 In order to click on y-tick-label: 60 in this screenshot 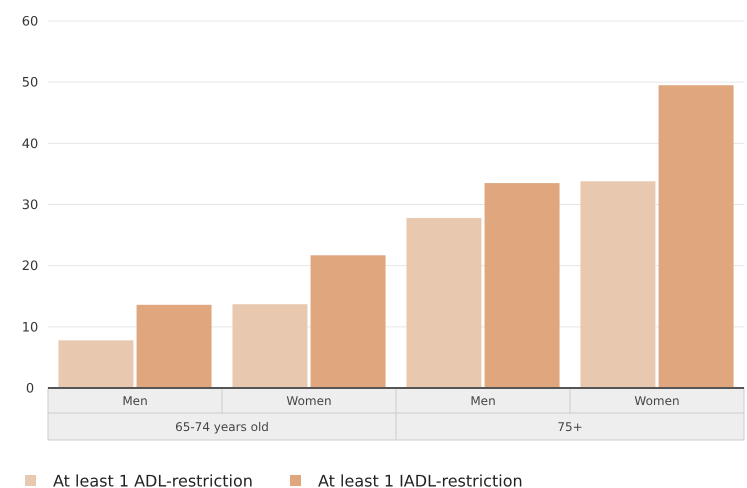, I will do `click(30, 22)`.